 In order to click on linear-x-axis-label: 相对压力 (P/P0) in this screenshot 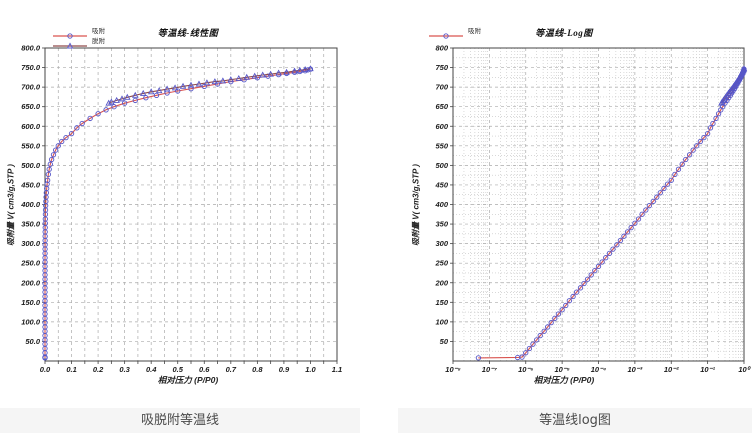, I will do `click(188, 380)`.